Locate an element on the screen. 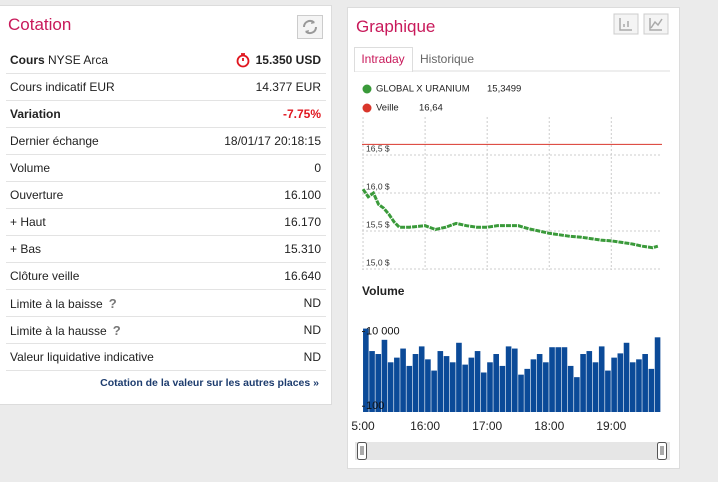 The width and height of the screenshot is (718, 482). x-tick-label: 5:00 is located at coordinates (363, 426).